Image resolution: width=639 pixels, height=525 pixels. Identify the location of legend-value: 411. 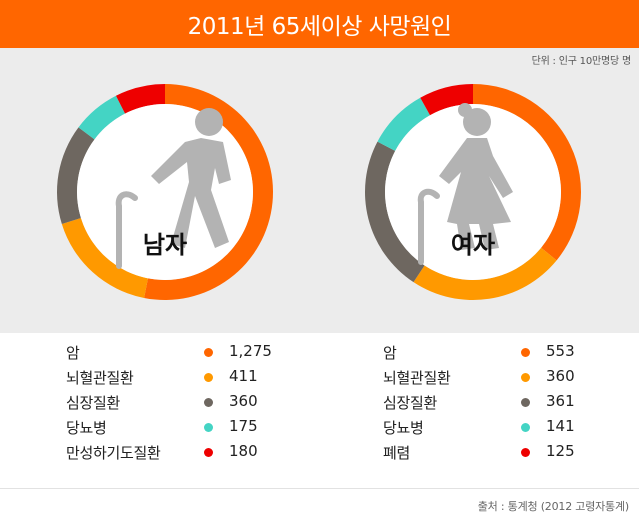
(243, 376).